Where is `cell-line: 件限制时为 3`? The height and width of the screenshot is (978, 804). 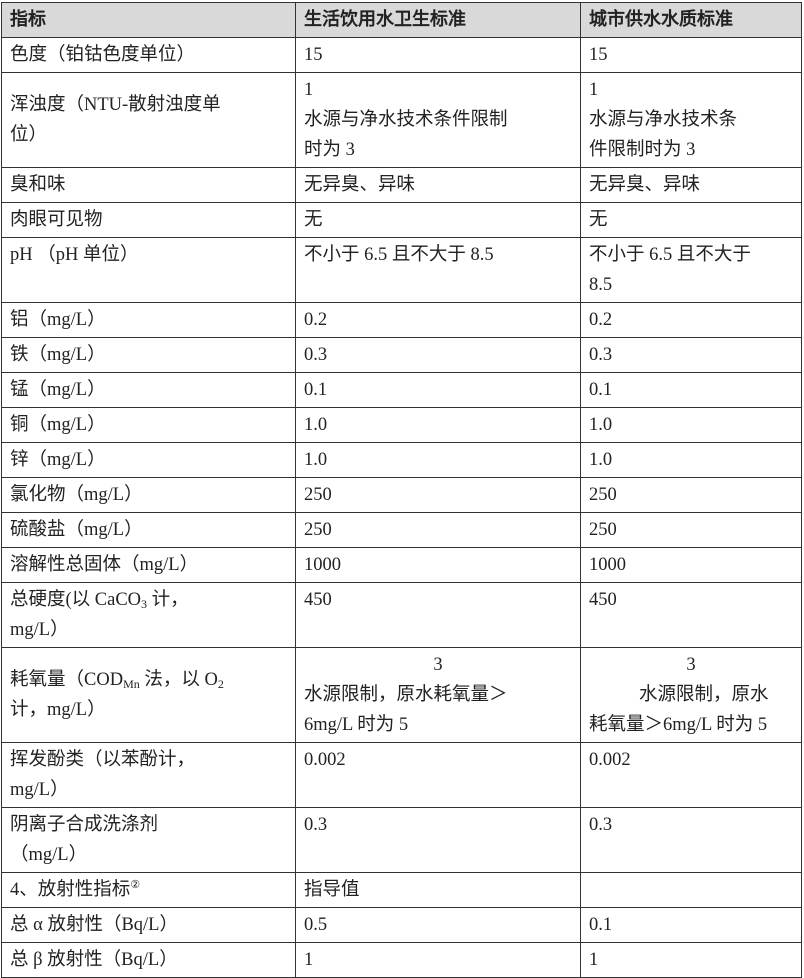 cell-line: 件限制时为 3 is located at coordinates (642, 150).